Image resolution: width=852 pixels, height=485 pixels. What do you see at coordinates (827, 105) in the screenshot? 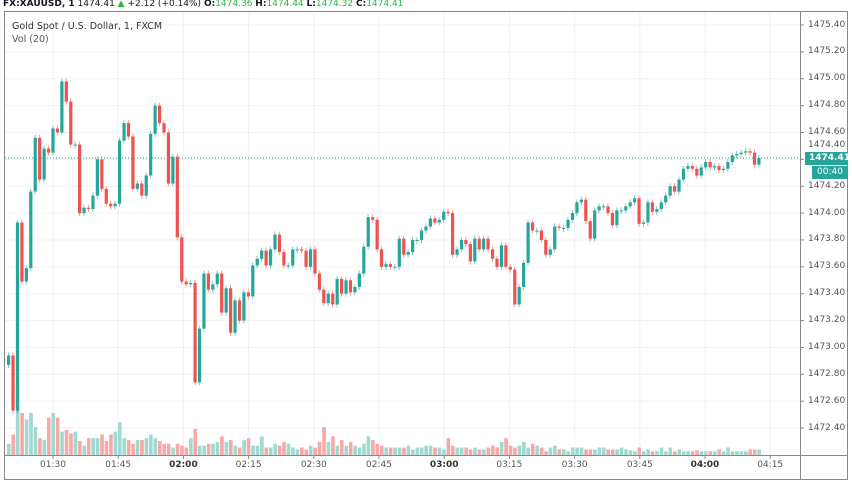
I see `y-tick-label: 1474.80` at bounding box center [827, 105].